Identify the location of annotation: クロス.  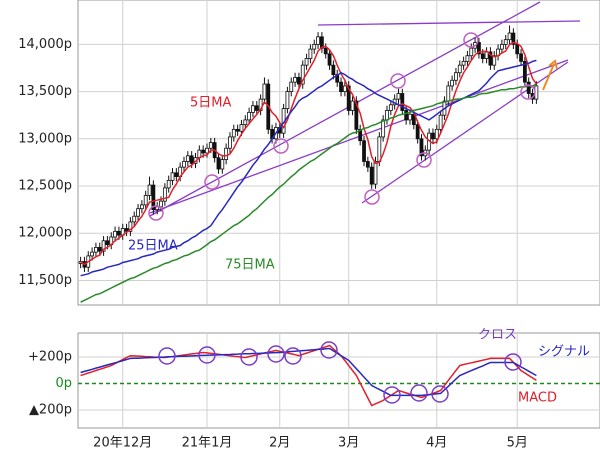
(497, 335).